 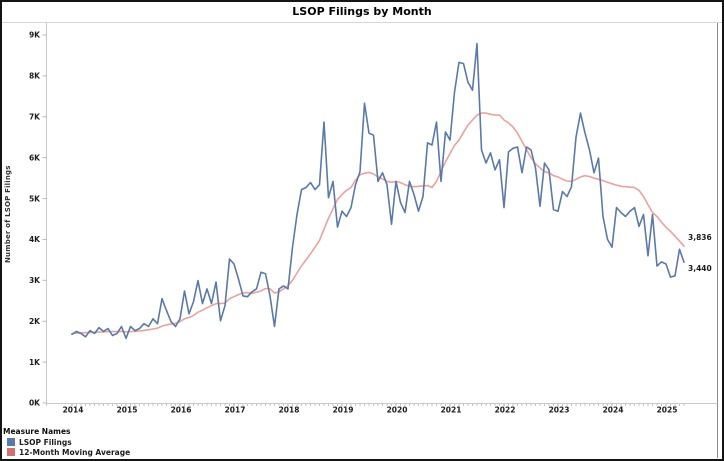 I want to click on chart-title: LSOP Filings by Month, so click(x=362, y=12).